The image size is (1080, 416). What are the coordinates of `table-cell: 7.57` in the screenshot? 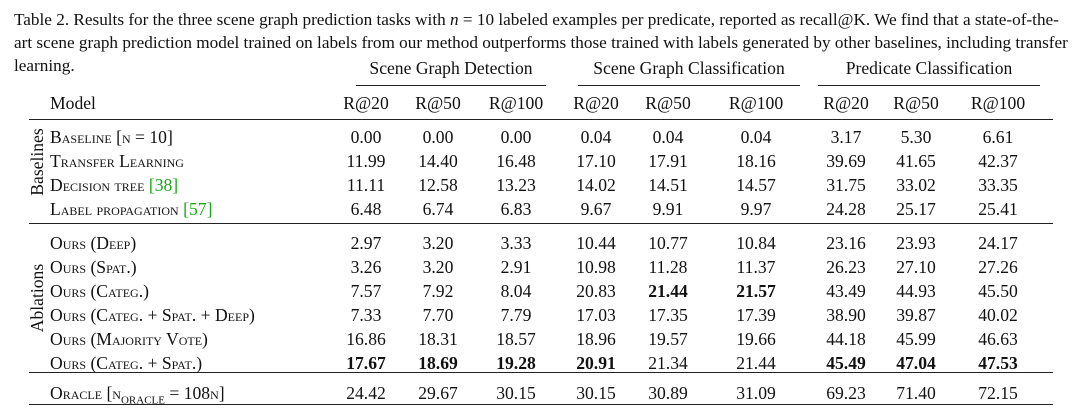 It's located at (366, 291).